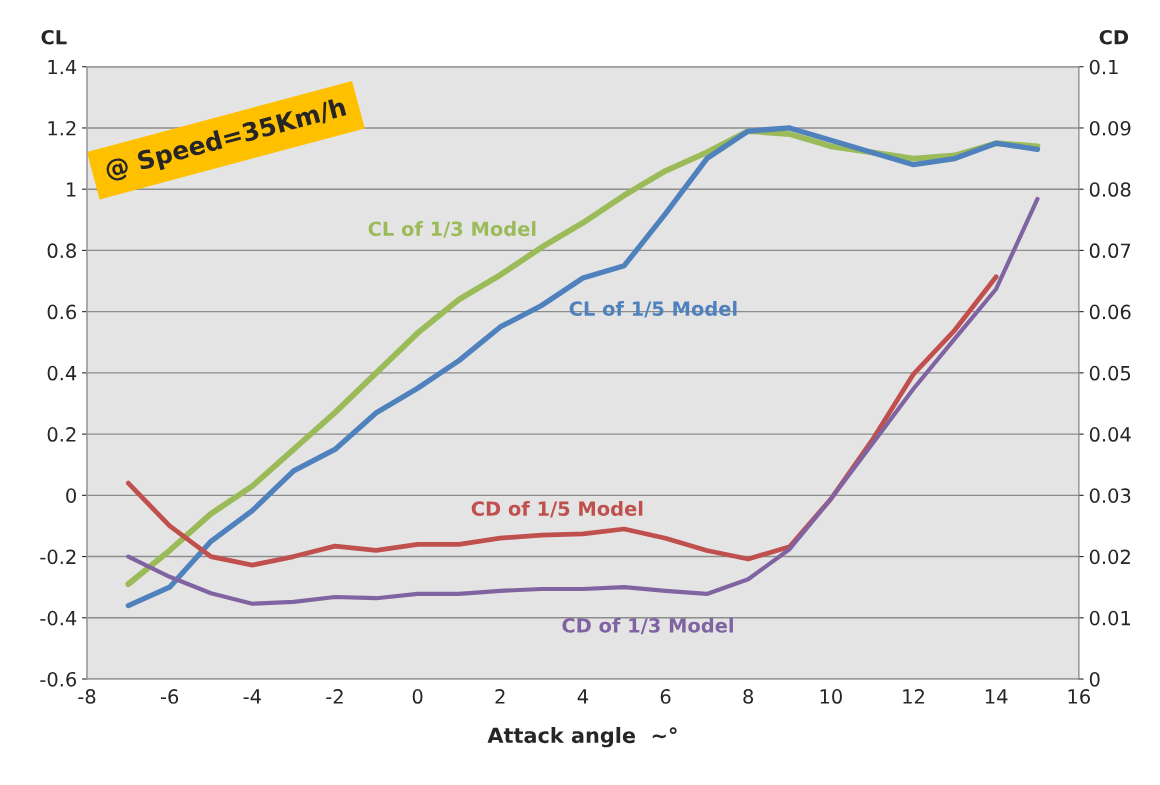 Image resolution: width=1160 pixels, height=785 pixels. What do you see at coordinates (500, 696) in the screenshot?
I see `x-tick-label: 2` at bounding box center [500, 696].